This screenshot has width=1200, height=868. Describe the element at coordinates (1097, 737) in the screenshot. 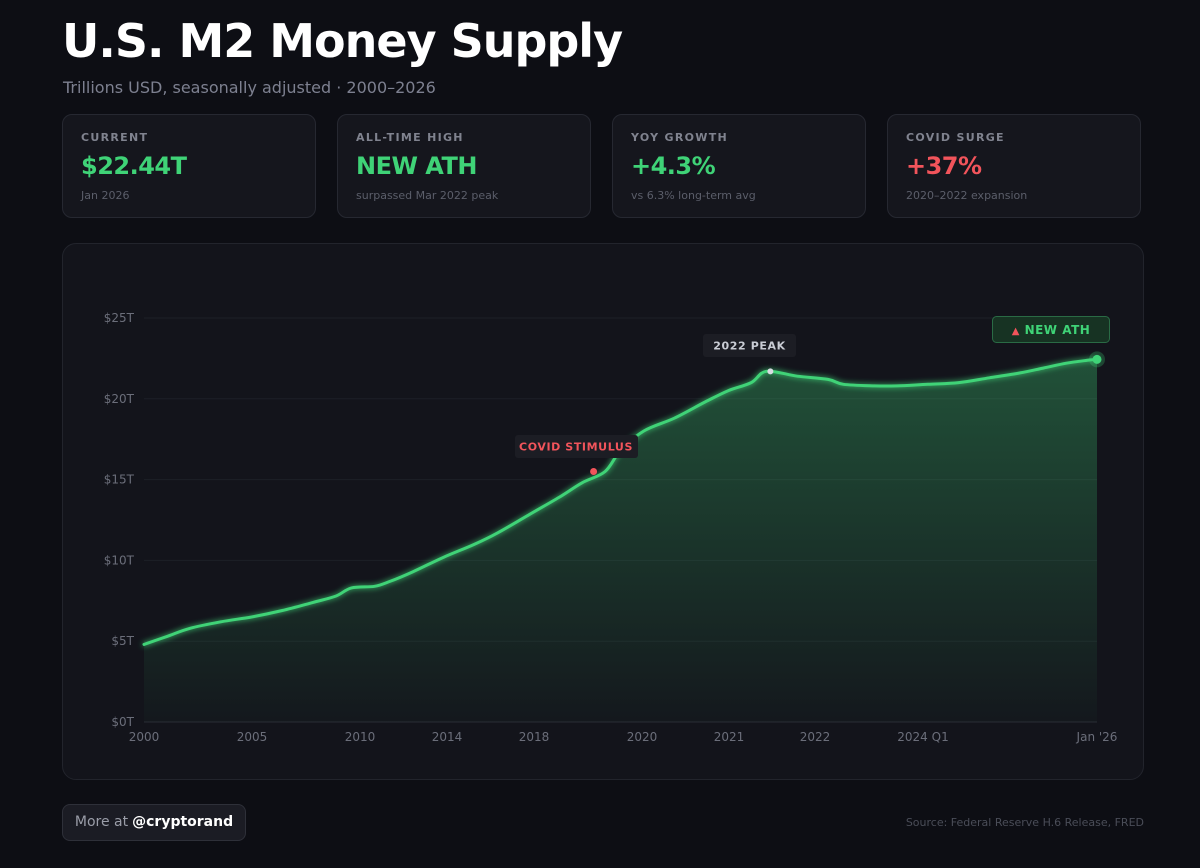

I see `x-tick-label: Jan '26` at that location.